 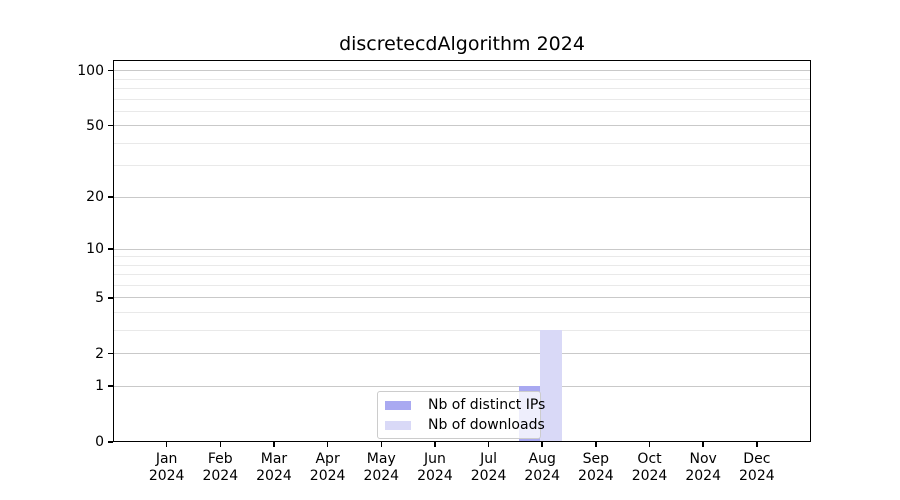 What do you see at coordinates (95, 197) in the screenshot?
I see `y-tick-label: 20` at bounding box center [95, 197].